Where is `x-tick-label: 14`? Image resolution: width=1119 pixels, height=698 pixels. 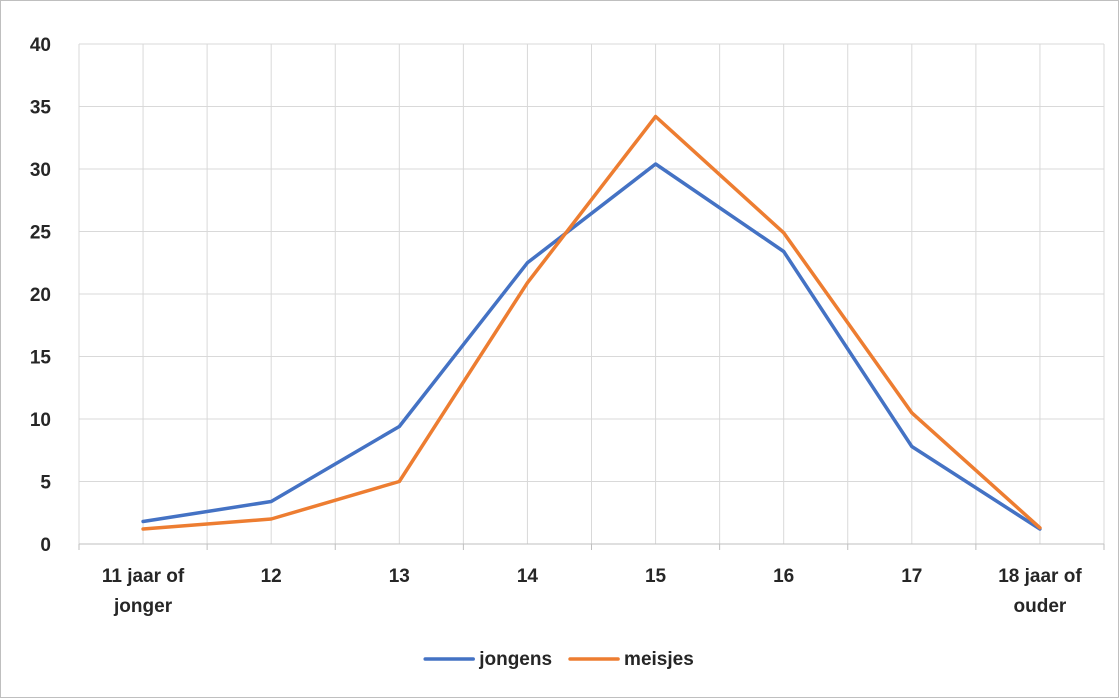
x-tick-label: 14 is located at coordinates (528, 576).